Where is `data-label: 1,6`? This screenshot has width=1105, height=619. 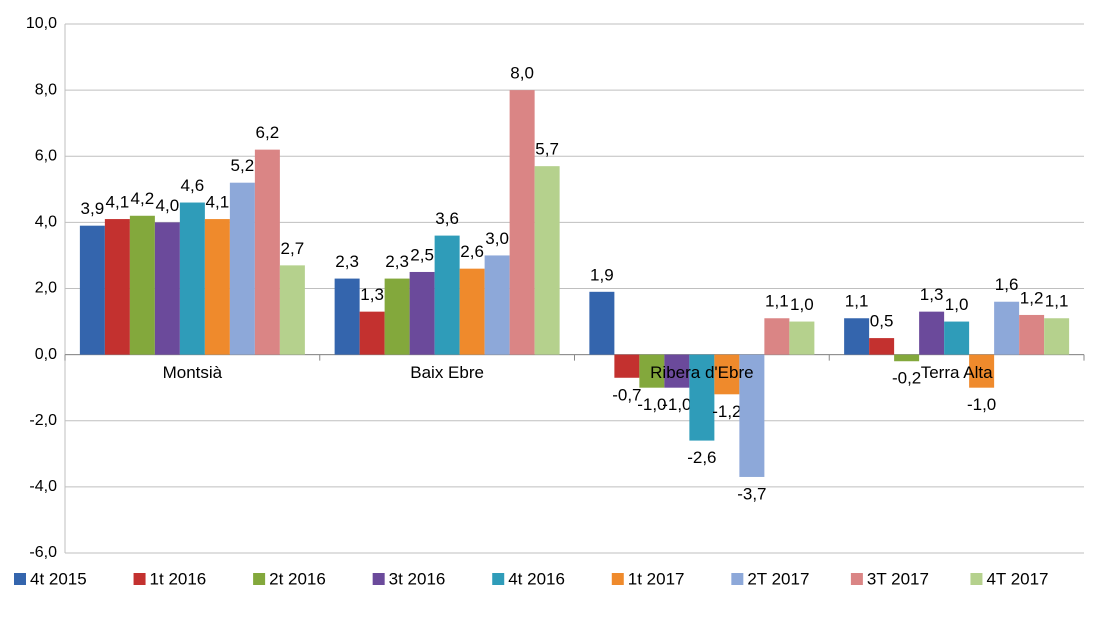 data-label: 1,6 is located at coordinates (1007, 284).